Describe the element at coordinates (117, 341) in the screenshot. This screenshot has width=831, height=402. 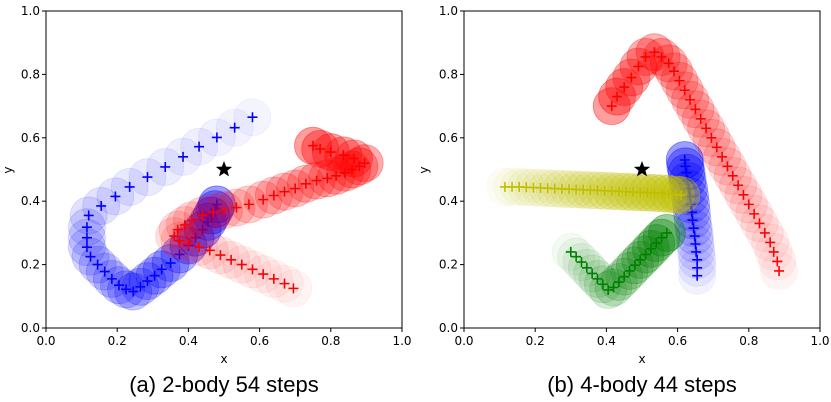
I see `x-tick-label-a: 0.2` at that location.